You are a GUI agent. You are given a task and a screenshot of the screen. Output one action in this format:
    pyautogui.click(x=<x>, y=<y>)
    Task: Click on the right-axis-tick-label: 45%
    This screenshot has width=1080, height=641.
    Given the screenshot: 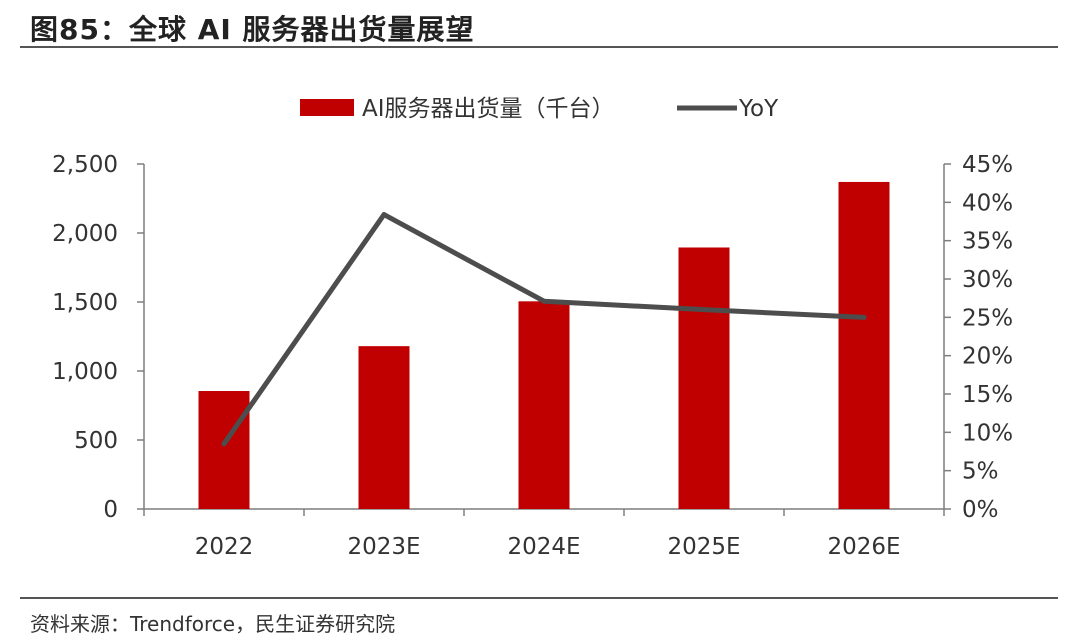 What is the action you would take?
    pyautogui.click(x=987, y=165)
    